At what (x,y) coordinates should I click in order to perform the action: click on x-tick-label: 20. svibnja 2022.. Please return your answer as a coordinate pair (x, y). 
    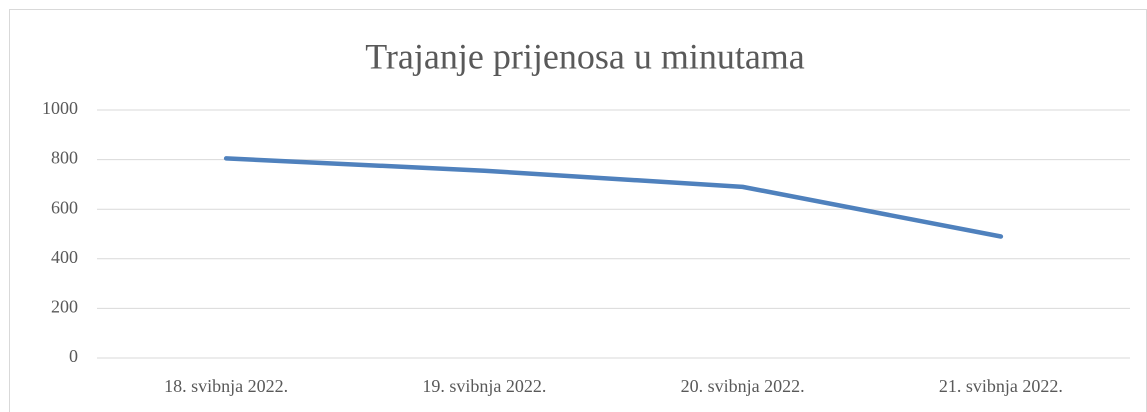
    Looking at the image, I should click on (743, 386).